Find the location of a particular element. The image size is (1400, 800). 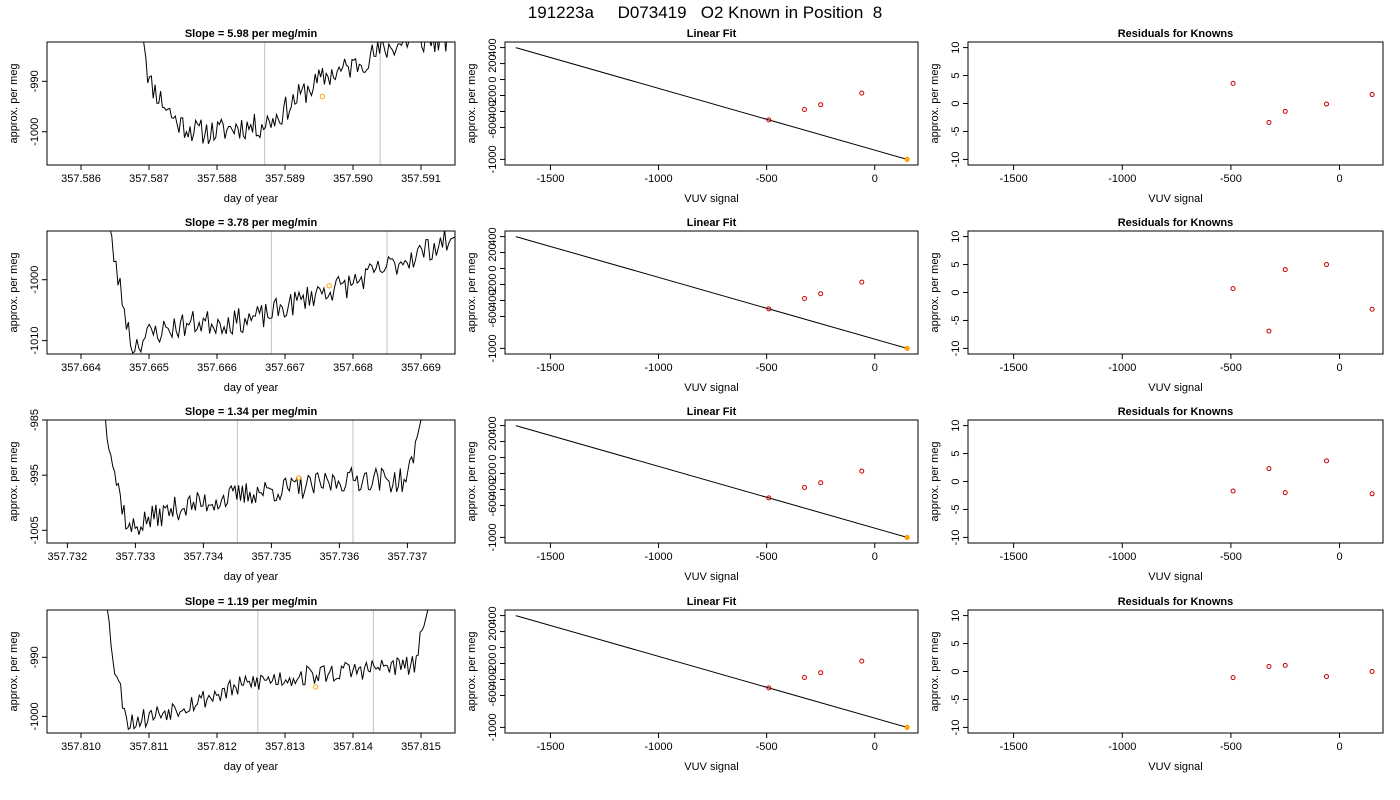

x-tick-label: 357.591 is located at coordinates (421, 179).